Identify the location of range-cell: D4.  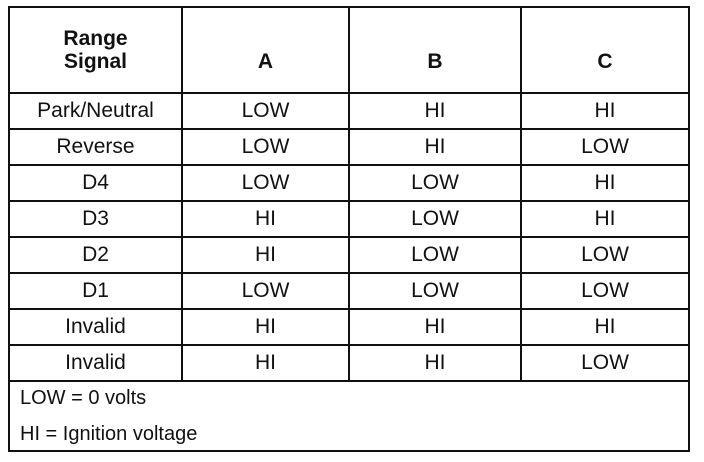
(96, 183).